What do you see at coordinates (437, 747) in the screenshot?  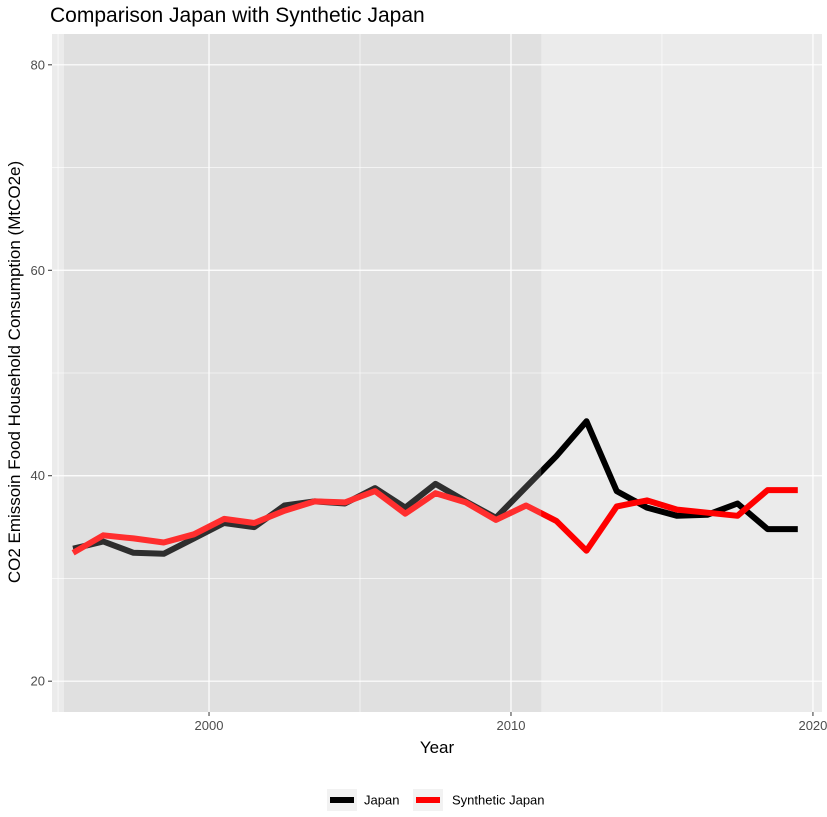 I see `x-axis-title: Year` at bounding box center [437, 747].